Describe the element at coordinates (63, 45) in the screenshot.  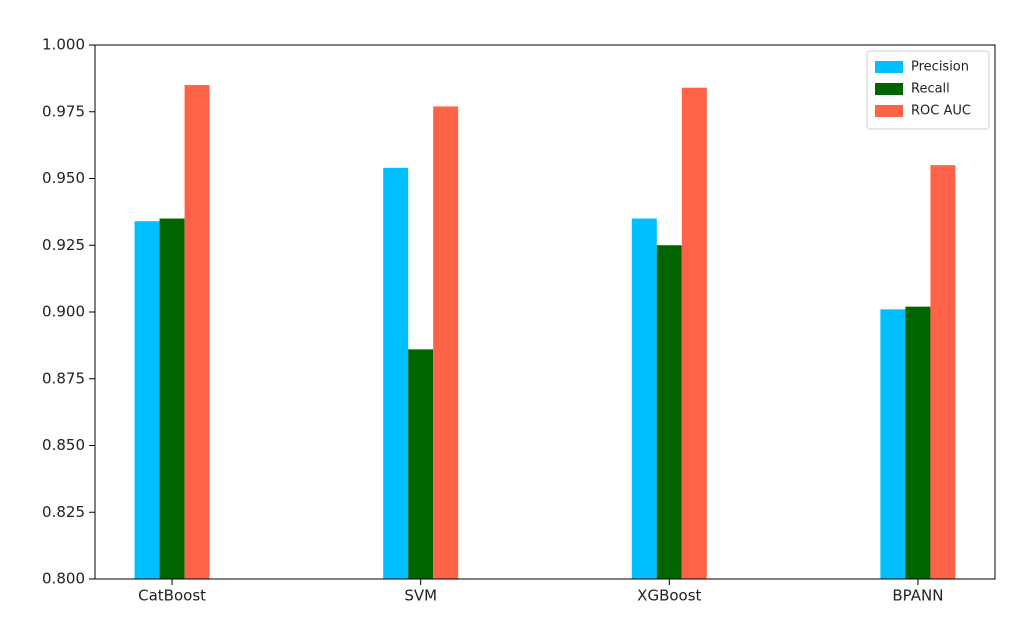
I see `y-tick-label: 1.000` at that location.